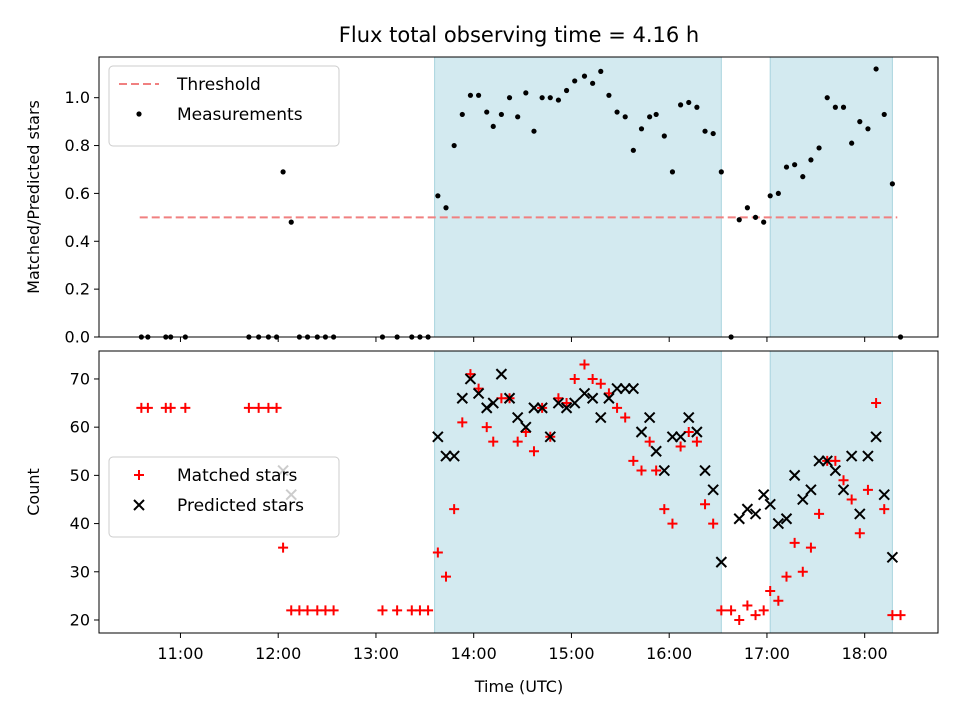  I want to click on y-tick-label: 40, so click(80, 523).